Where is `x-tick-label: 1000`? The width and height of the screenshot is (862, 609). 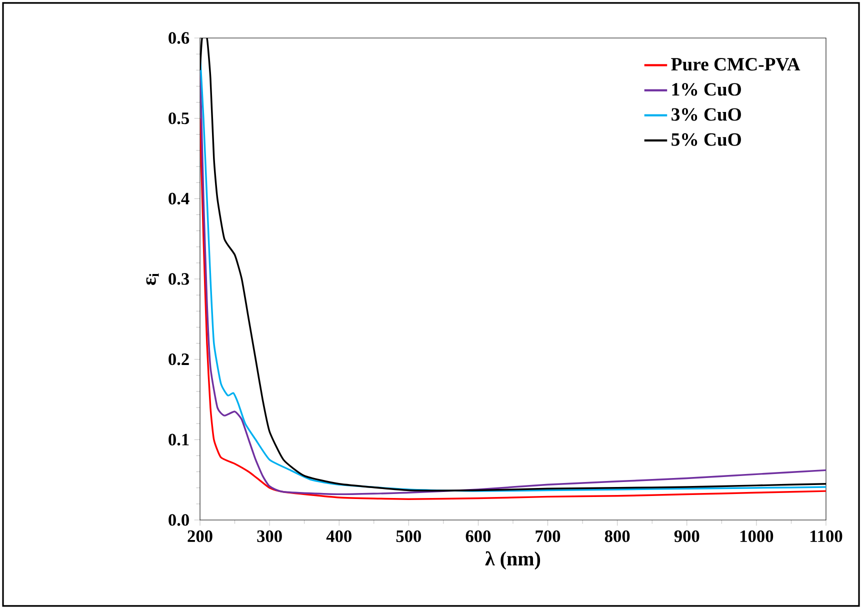
x-tick-label: 1000 is located at coordinates (757, 536).